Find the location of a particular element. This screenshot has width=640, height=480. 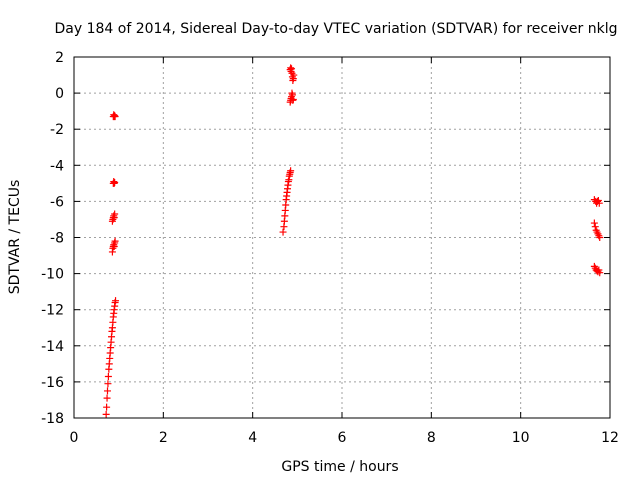

x-tick-label: 4 is located at coordinates (252, 438).